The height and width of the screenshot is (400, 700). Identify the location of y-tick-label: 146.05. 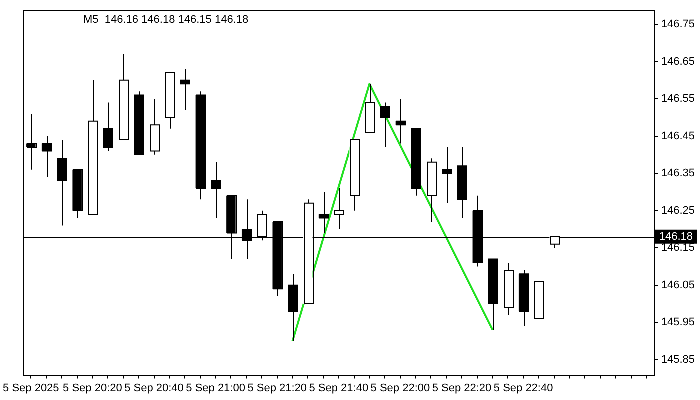
(678, 285).